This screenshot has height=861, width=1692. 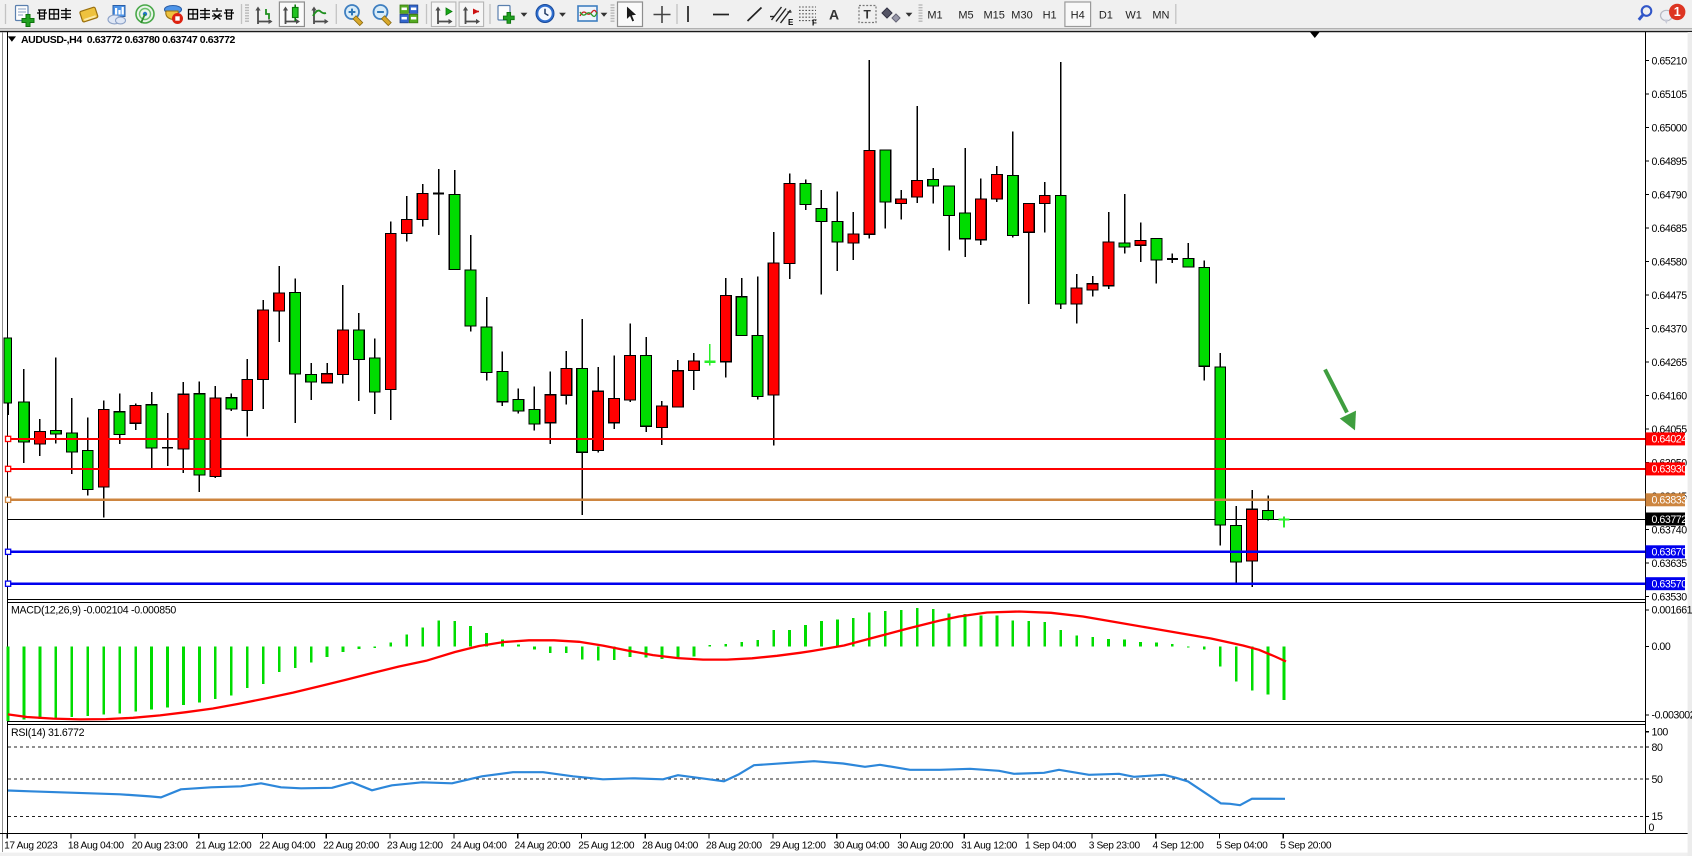 What do you see at coordinates (1670, 262) in the screenshot?
I see `svg-text: 0.64580` at bounding box center [1670, 262].